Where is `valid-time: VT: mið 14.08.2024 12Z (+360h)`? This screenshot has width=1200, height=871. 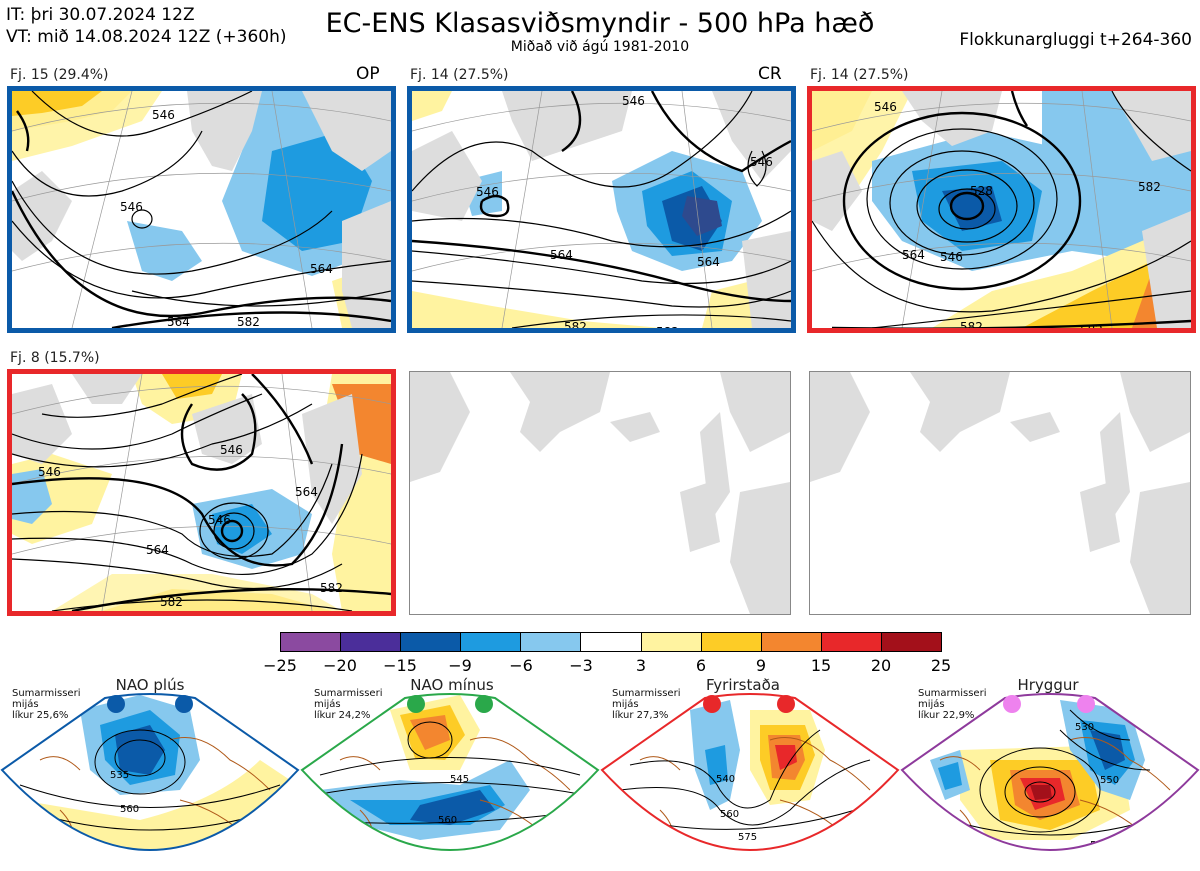 valid-time: VT: mið 14.08.2024 12Z (+360h) is located at coordinates (146, 37).